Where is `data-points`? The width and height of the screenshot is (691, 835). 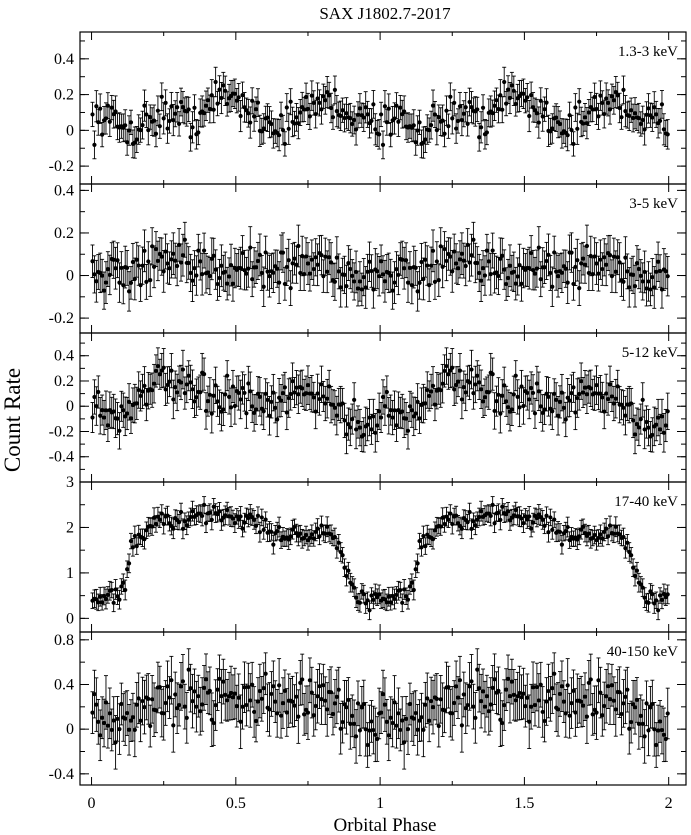 data-points is located at coordinates (380, 401).